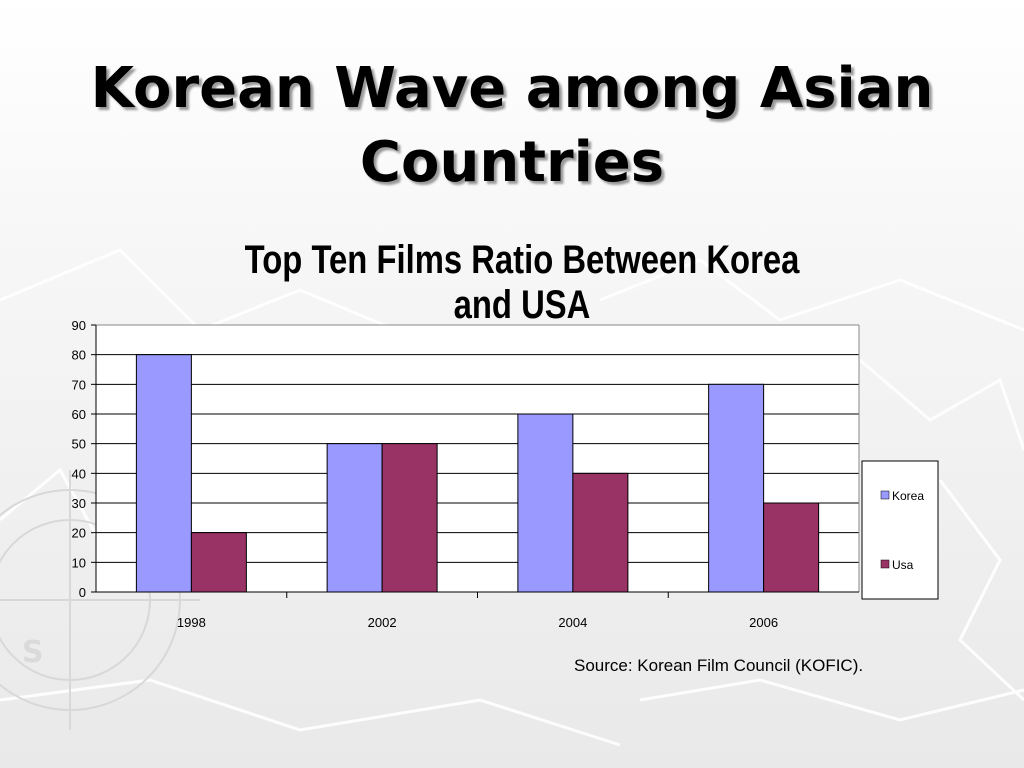 The width and height of the screenshot is (1024, 768). Describe the element at coordinates (79, 562) in the screenshot. I see `y-tick-label: 10` at that location.